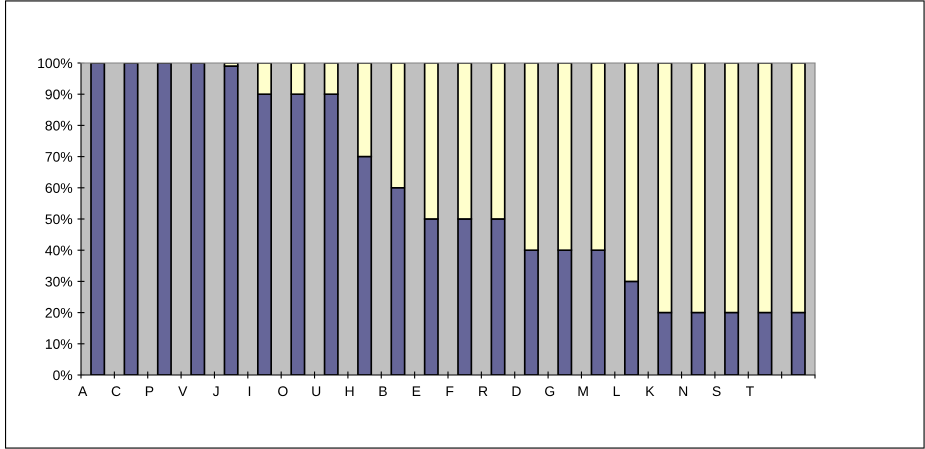 This screenshot has width=925, height=449. Describe the element at coordinates (59, 344) in the screenshot. I see `y-tick-label: 10%` at that location.